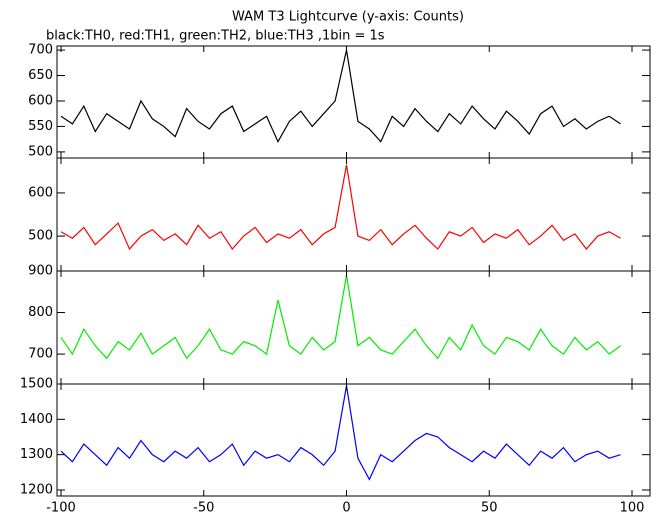 The image size is (662, 515). I want to click on y-tick-label: 1500, so click(36, 384).